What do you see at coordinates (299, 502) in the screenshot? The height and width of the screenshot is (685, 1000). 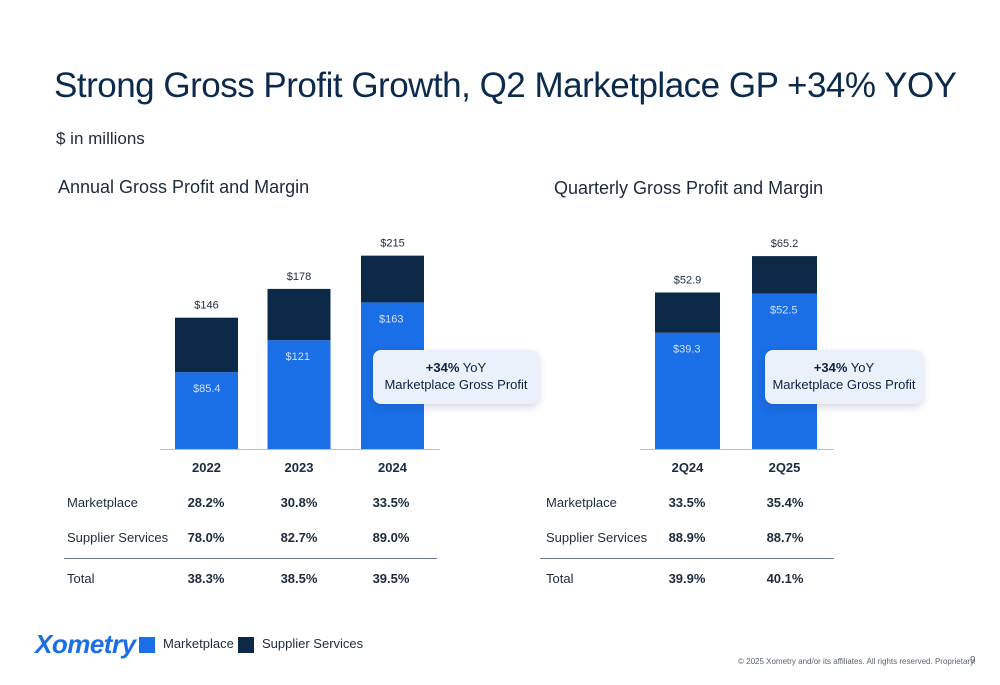 I see `cell-value: 30.8%` at bounding box center [299, 502].